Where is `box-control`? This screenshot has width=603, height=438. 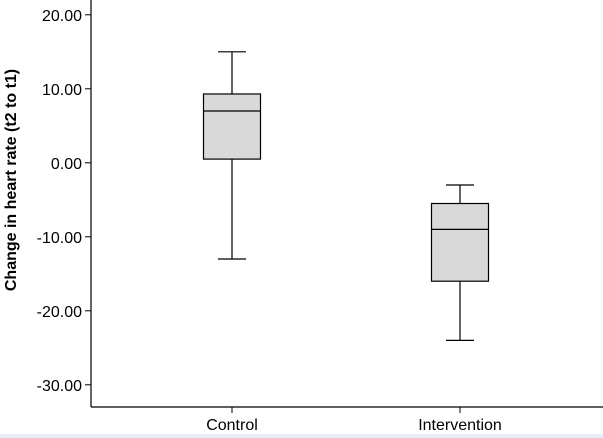 box-control is located at coordinates (232, 155).